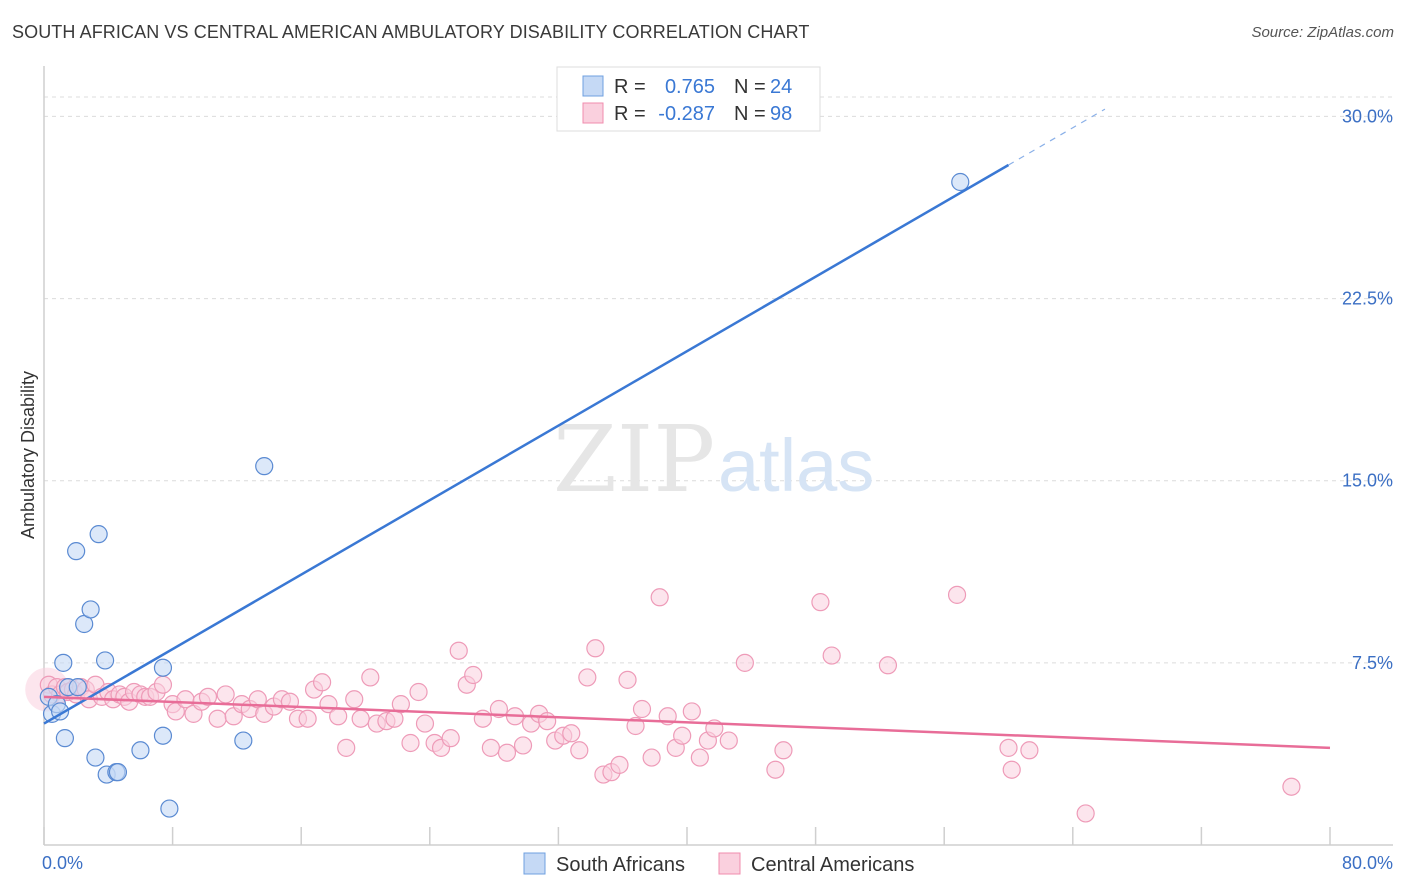  Describe the element at coordinates (593, 86) in the screenshot. I see `legend-swatch-blue` at that location.